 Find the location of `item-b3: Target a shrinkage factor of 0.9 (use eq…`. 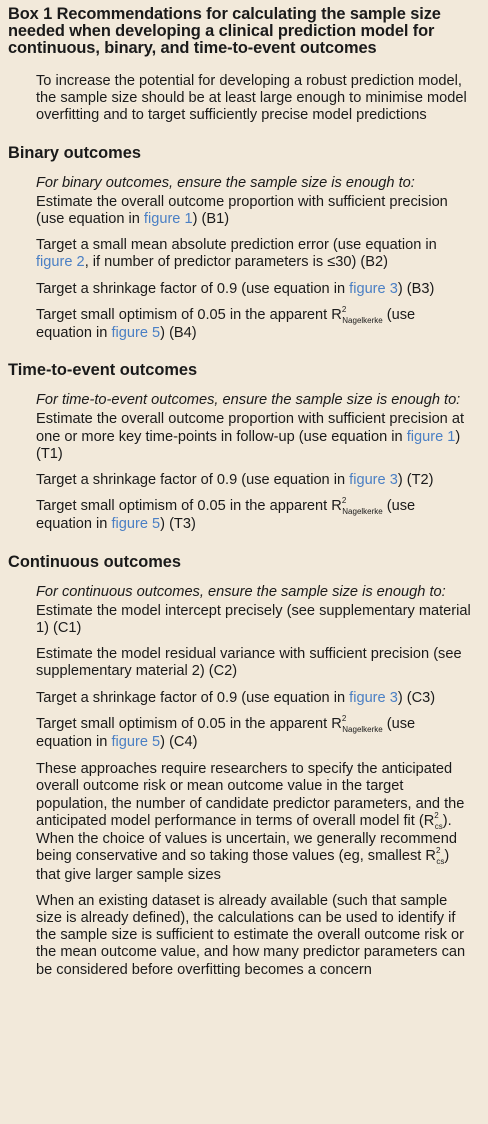

item-b3: Target a shrinkage factor of 0.9 (use eq… is located at coordinates (235, 288).